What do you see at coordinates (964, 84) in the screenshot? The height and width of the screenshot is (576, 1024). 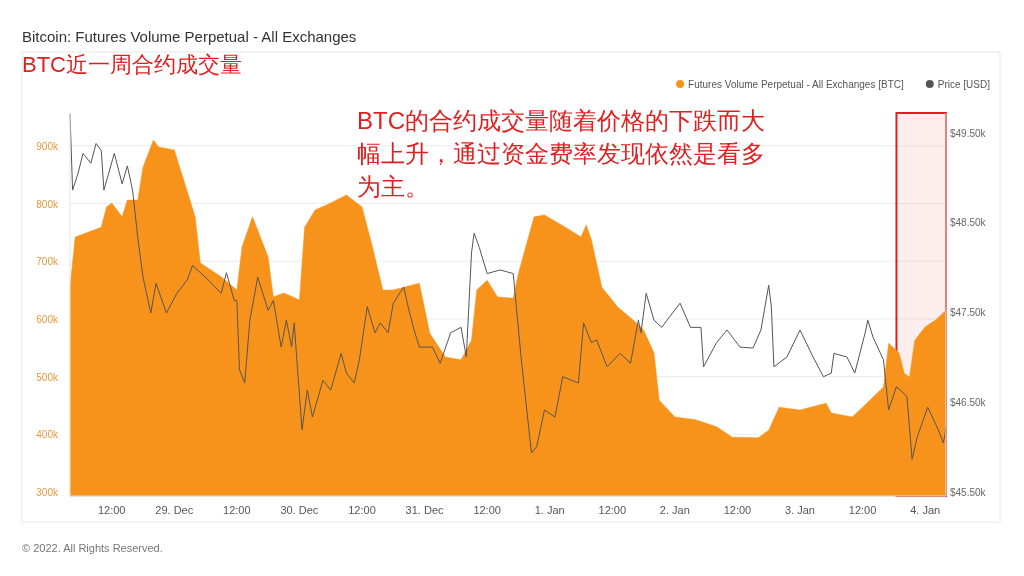 I see `legend-label: Price [USD]` at bounding box center [964, 84].